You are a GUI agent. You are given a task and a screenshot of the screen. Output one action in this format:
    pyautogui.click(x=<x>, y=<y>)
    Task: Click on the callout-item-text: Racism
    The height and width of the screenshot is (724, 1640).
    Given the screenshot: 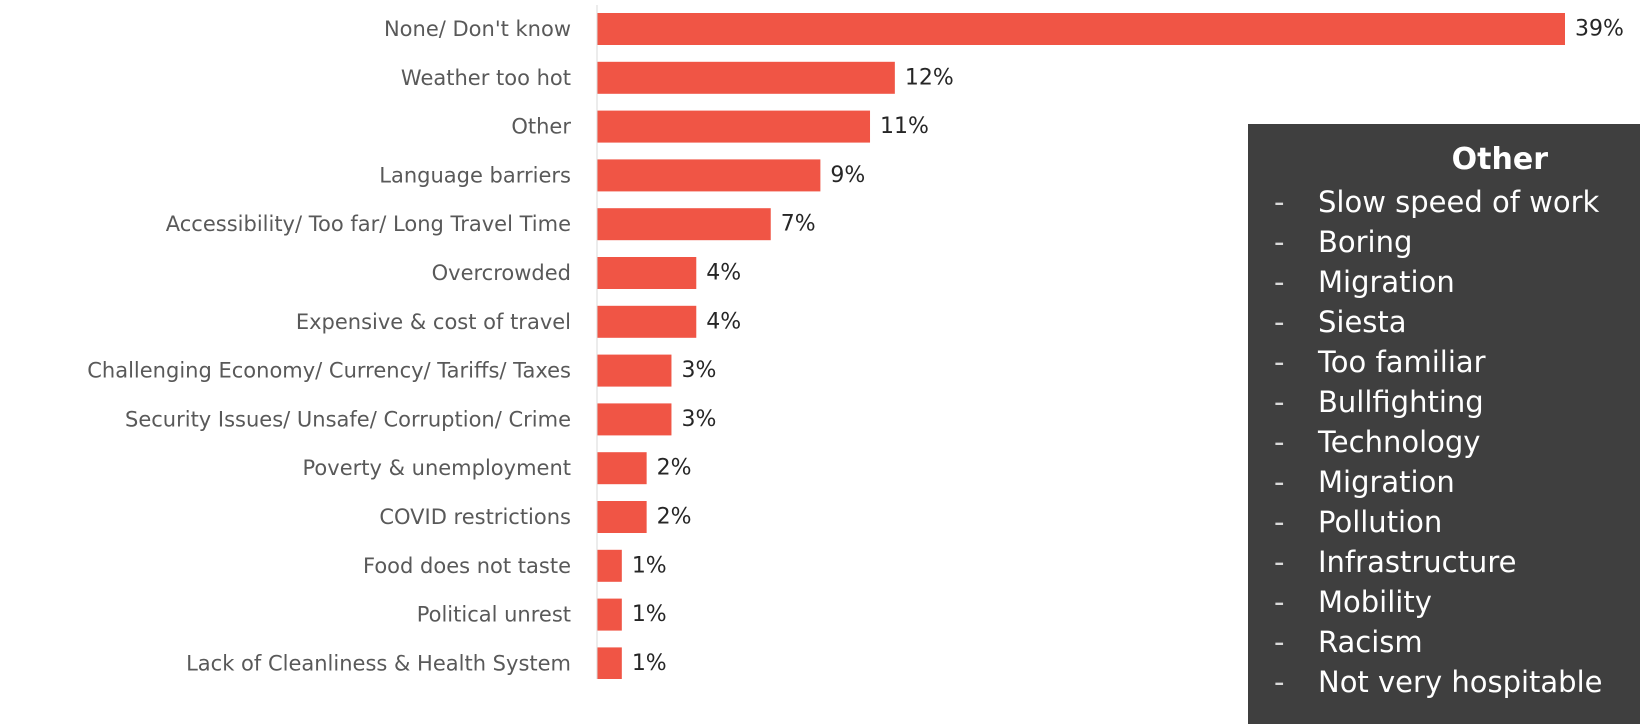 What is the action you would take?
    pyautogui.click(x=1370, y=642)
    